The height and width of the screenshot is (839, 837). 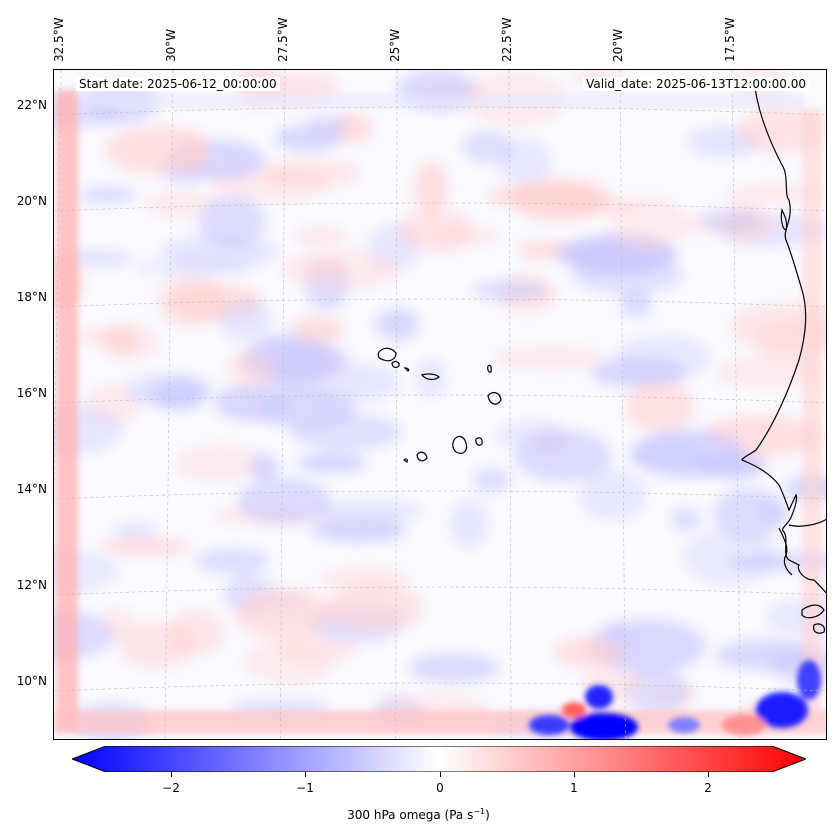 I want to click on latitude-label: 14°N, so click(x=31, y=489).